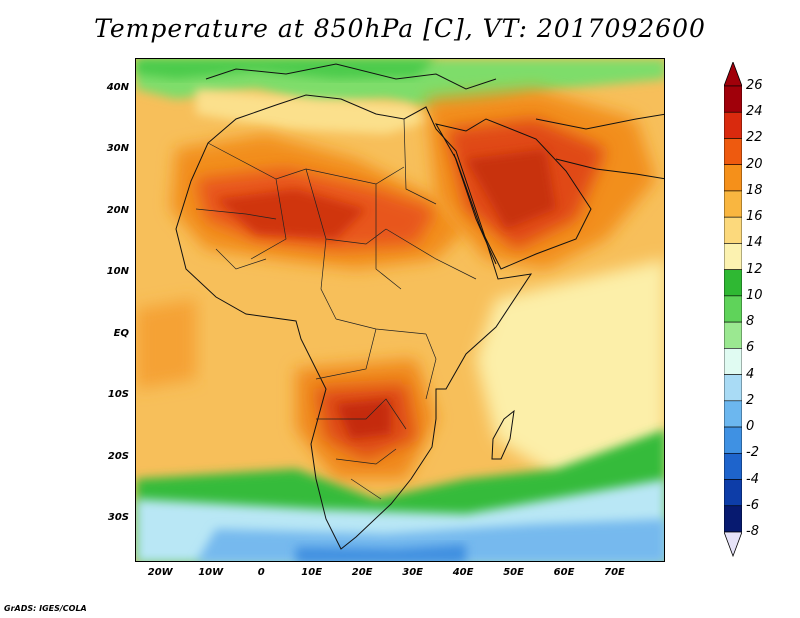 The height and width of the screenshot is (618, 800). Describe the element at coordinates (513, 572) in the screenshot. I see `lon-tick-label: 50E` at that location.